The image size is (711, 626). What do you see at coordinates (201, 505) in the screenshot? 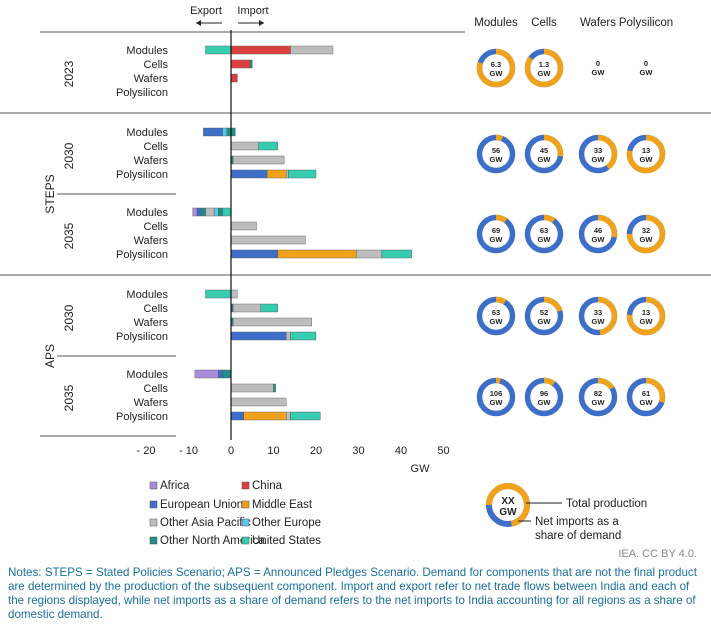
I see `legend-label: European Union` at bounding box center [201, 505].